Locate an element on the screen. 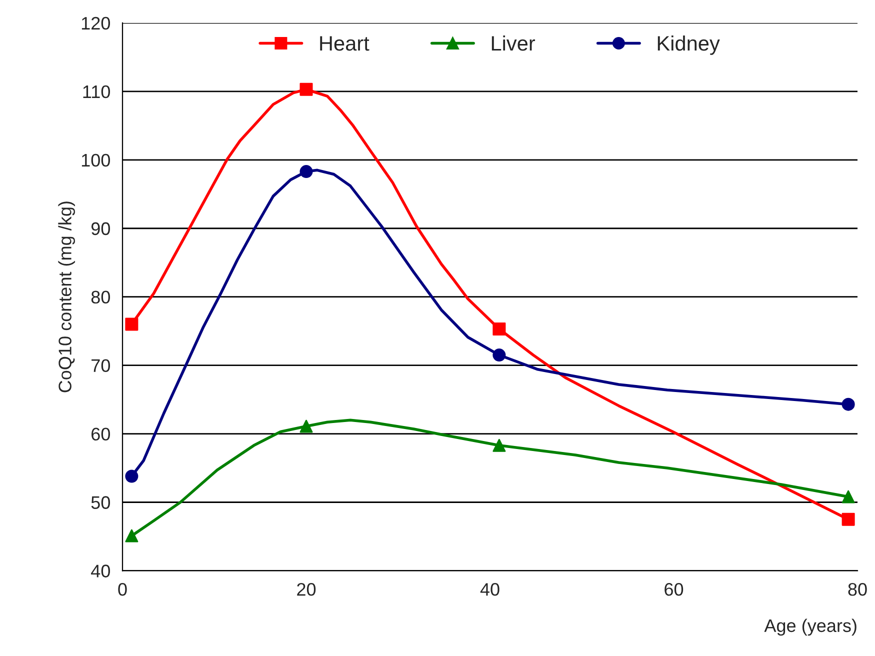  y-tick-label: 50 is located at coordinates (100, 502).